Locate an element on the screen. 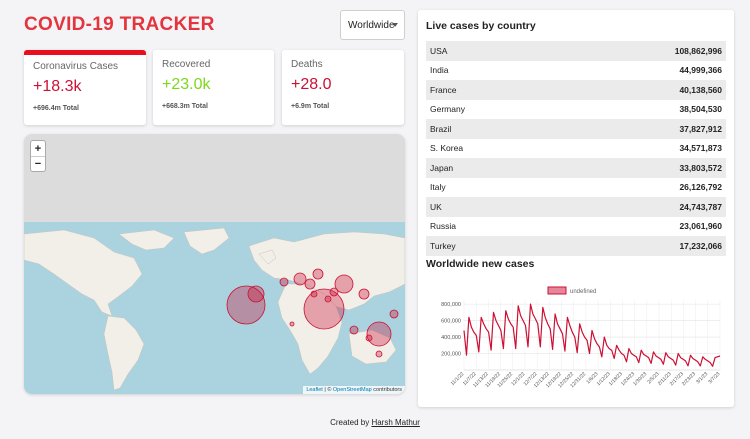  y-tick-label: 400,000 is located at coordinates (451, 338).